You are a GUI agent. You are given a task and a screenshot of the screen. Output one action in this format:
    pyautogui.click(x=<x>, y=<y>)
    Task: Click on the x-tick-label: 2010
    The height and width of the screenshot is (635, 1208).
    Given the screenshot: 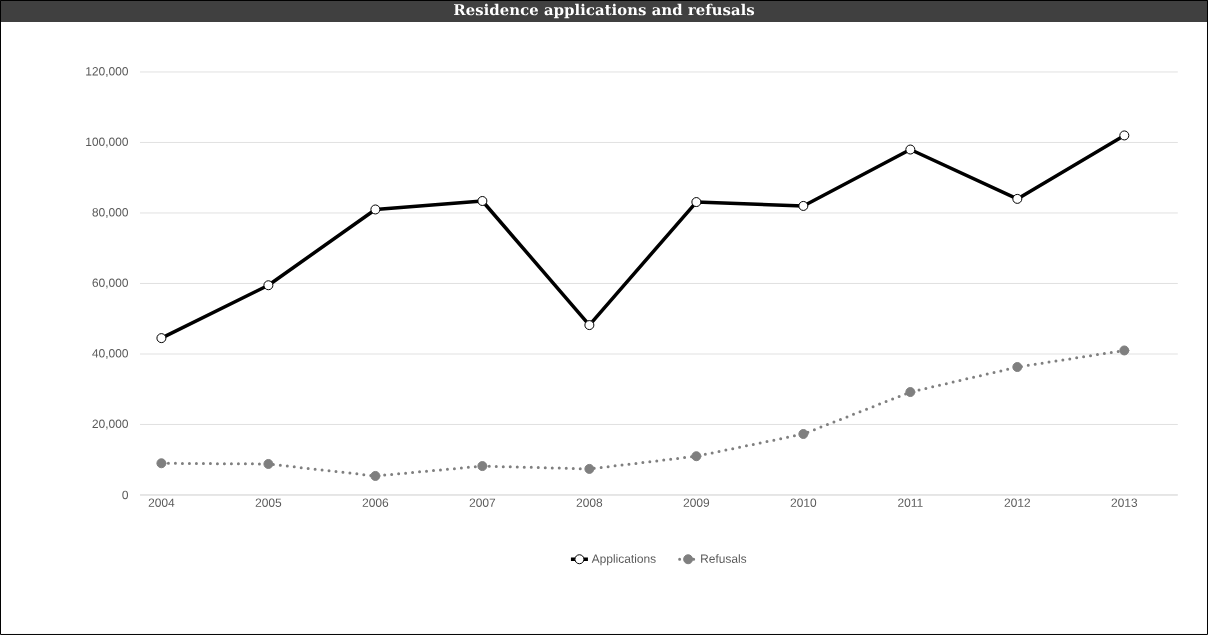 What is the action you would take?
    pyautogui.click(x=803, y=502)
    